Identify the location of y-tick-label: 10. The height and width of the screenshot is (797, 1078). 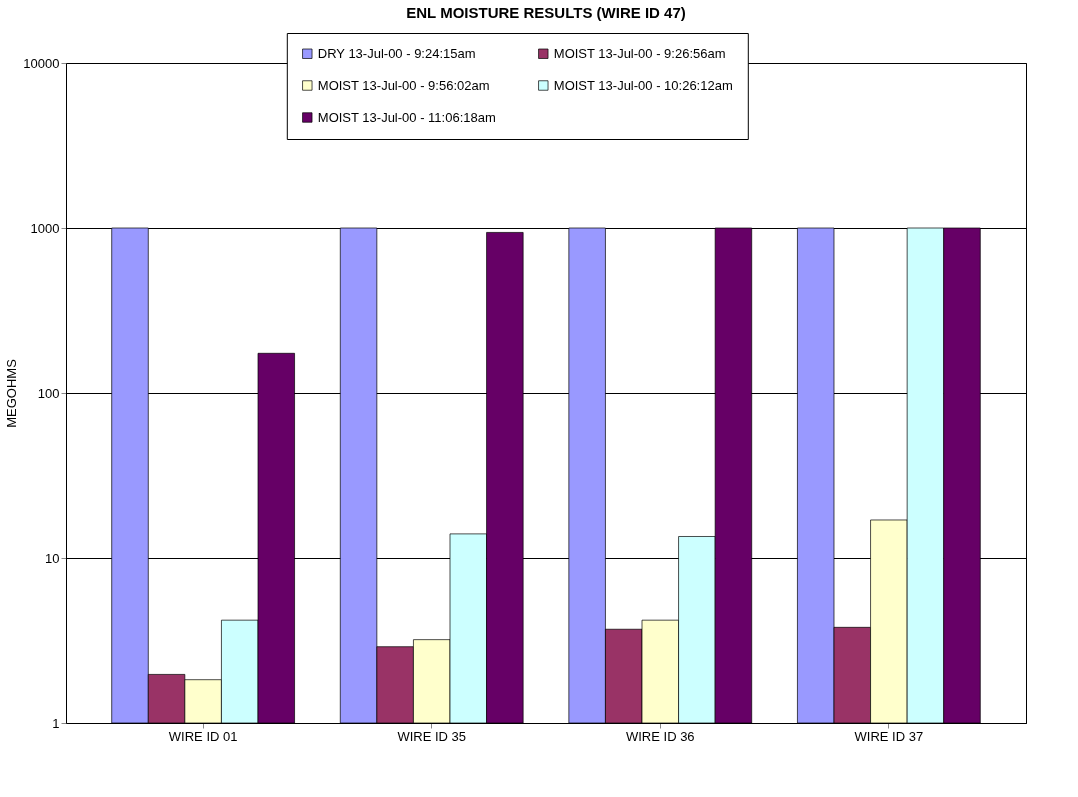
(52, 558).